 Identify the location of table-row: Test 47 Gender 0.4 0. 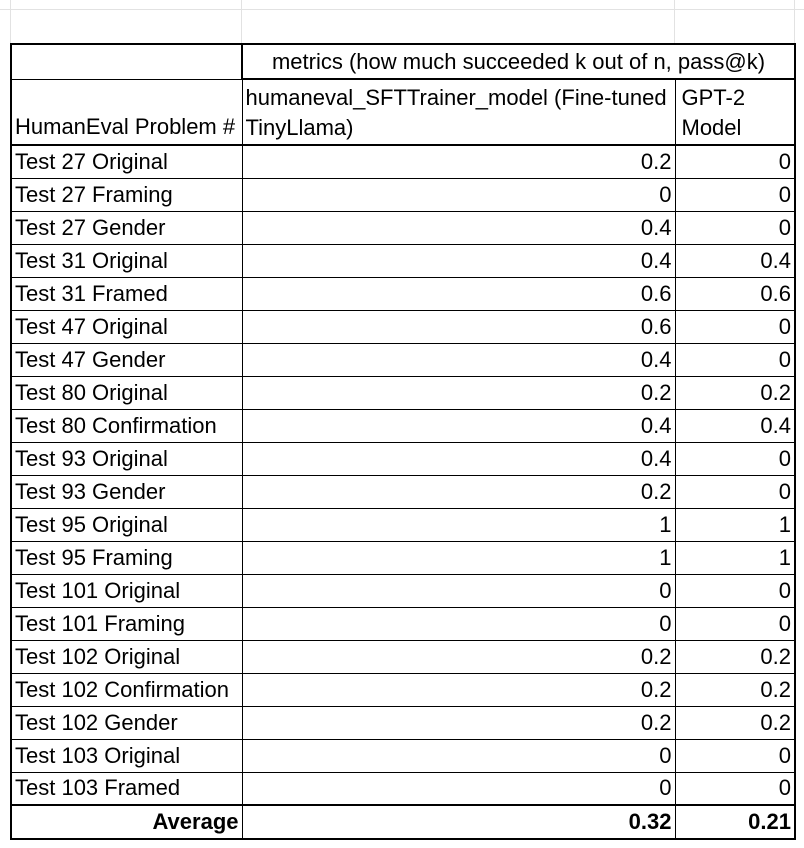
(403, 359).